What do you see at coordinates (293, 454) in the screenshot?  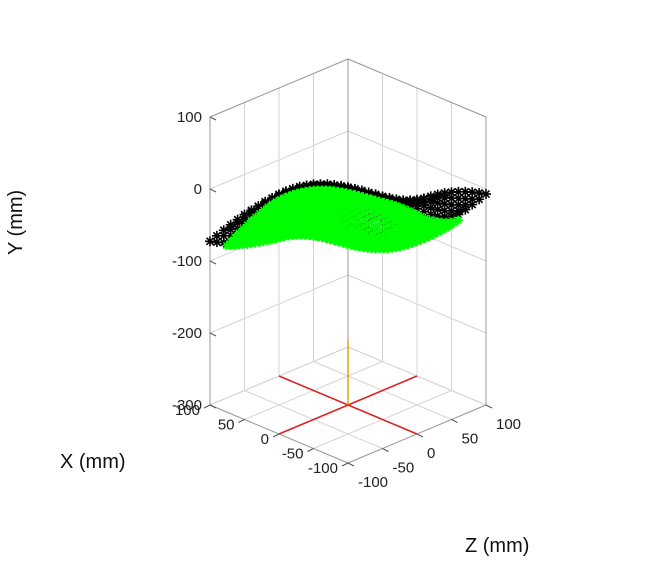 I see `x-tick-label: -50` at bounding box center [293, 454].